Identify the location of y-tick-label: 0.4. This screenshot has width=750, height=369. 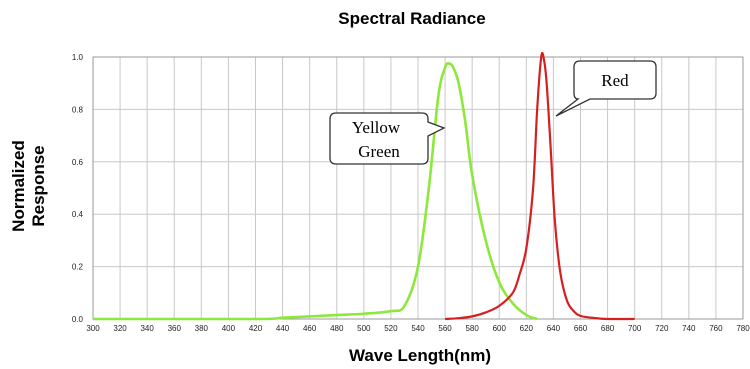
(78, 214).